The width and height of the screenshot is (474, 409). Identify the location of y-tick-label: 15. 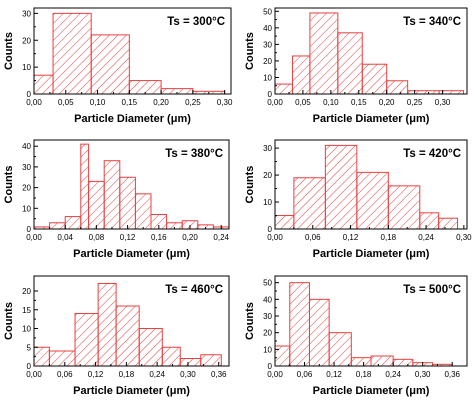
(26, 310).